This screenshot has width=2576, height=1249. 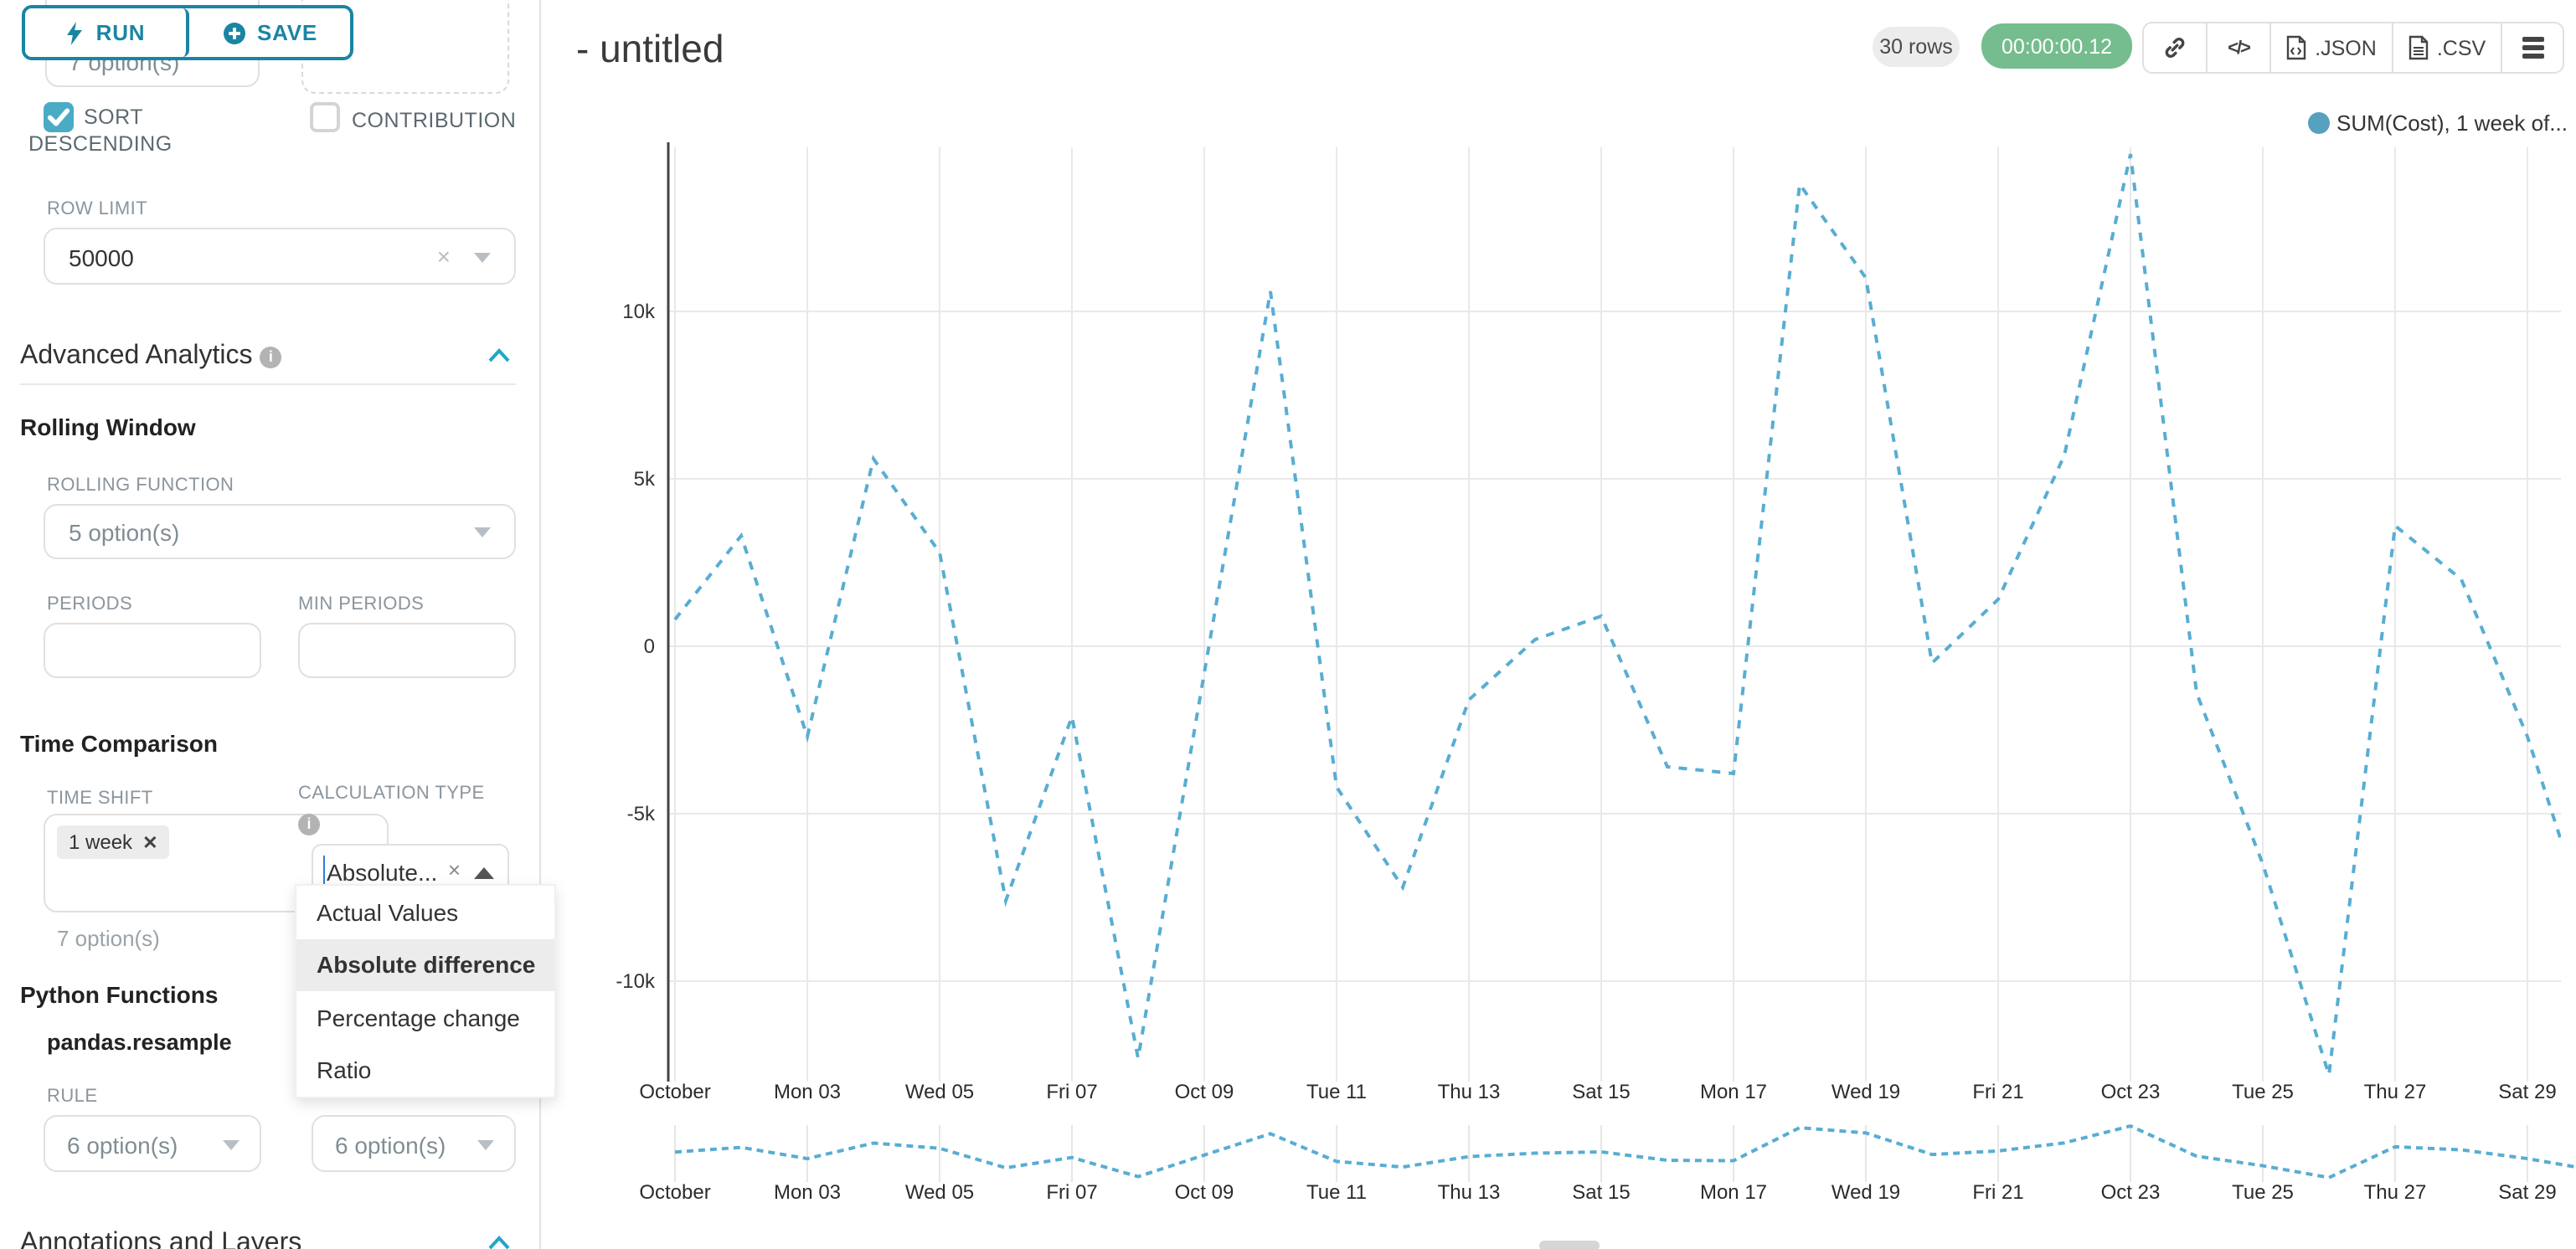 What do you see at coordinates (2527, 1092) in the screenshot?
I see `x-axis-label: Sat 29` at bounding box center [2527, 1092].